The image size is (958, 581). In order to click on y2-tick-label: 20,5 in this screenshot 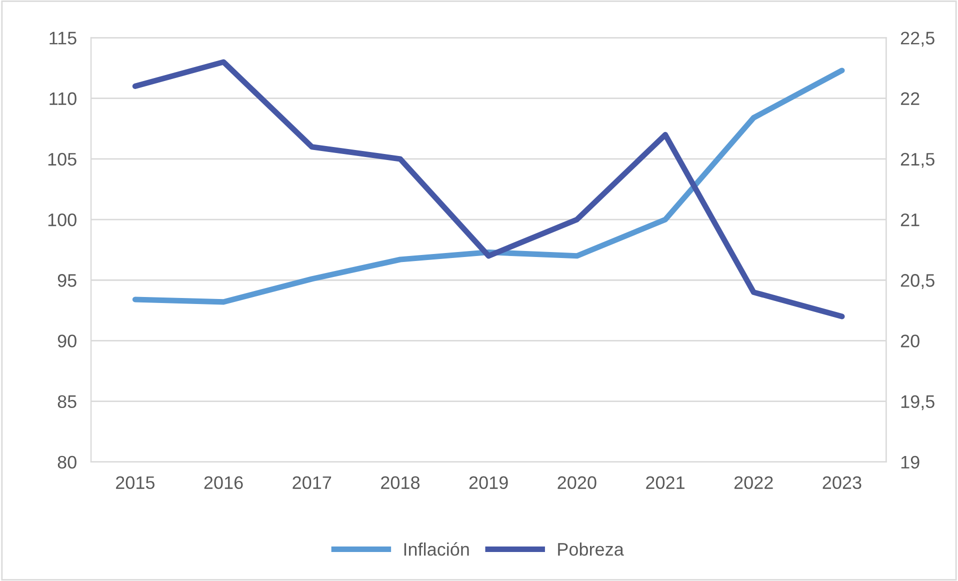, I will do `click(917, 281)`.